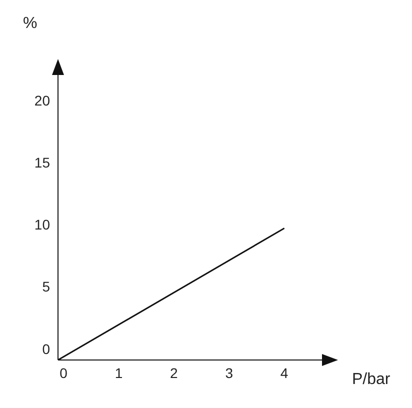 The width and height of the screenshot is (412, 408). I want to click on x-tick-label: 4, so click(284, 372).